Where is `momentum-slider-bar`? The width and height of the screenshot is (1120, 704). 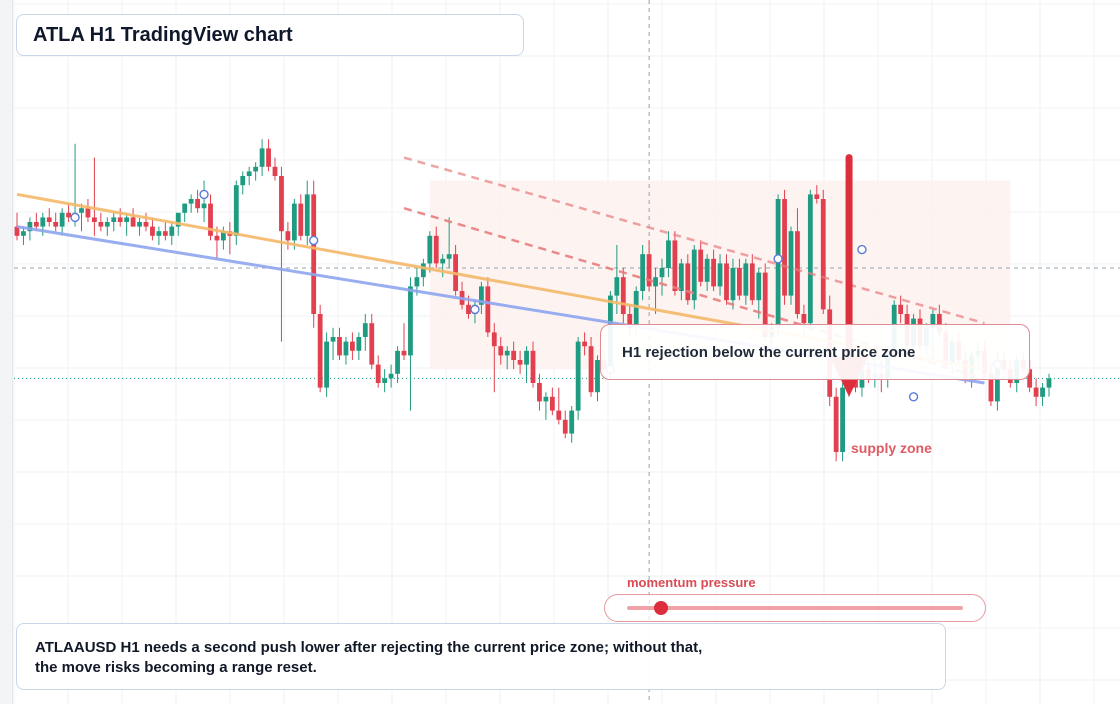
momentum-slider-bar is located at coordinates (795, 608).